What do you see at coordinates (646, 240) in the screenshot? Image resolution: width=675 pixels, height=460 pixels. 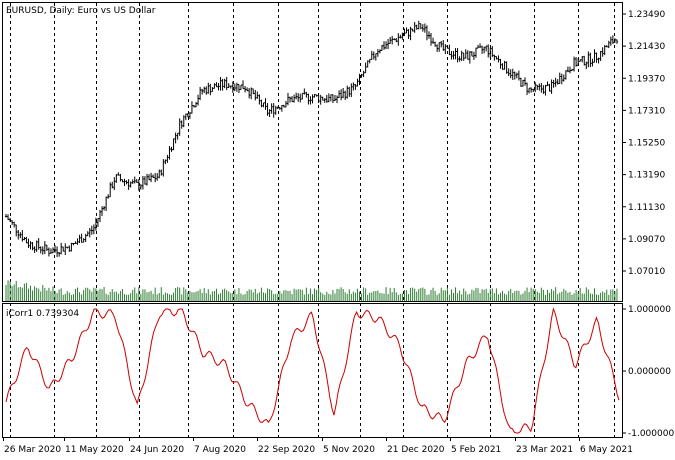 I see `price-tick-label: 1.09070` at bounding box center [646, 240].